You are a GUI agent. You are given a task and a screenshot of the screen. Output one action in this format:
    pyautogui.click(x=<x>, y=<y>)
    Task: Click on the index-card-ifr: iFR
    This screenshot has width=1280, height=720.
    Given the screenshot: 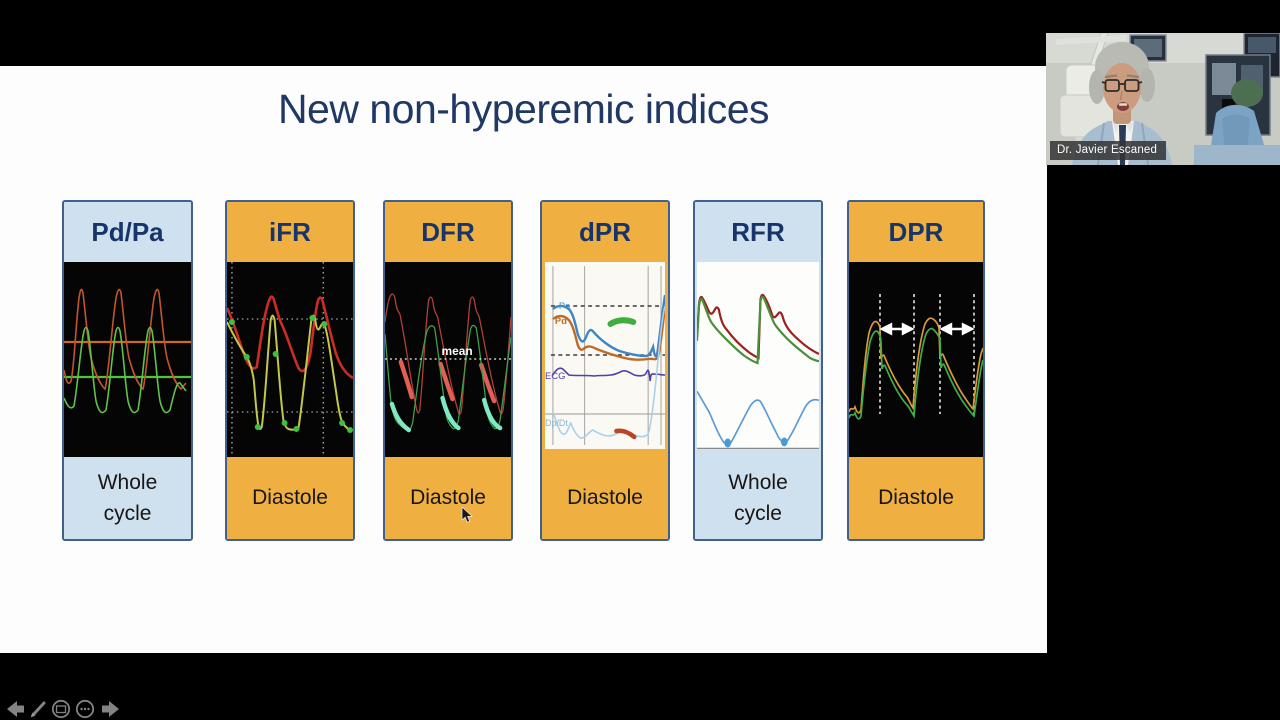 What is the action you would take?
    pyautogui.click(x=290, y=370)
    